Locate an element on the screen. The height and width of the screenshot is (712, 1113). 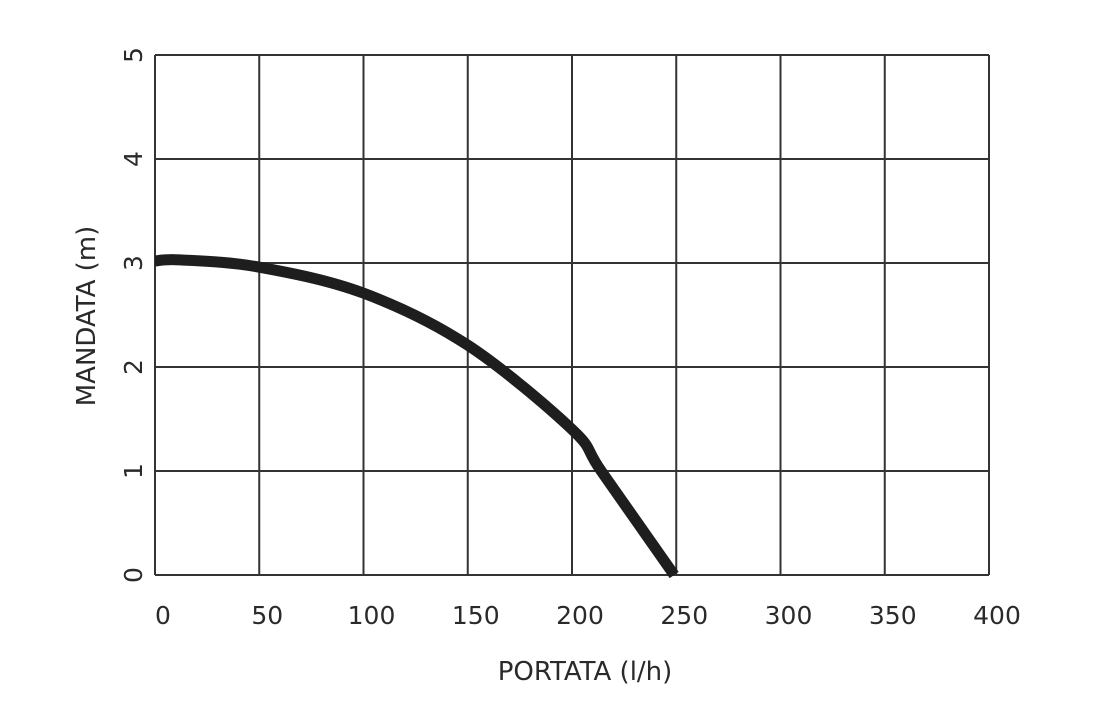
x-axis-label: PORTATA (l/h) is located at coordinates (585, 672).